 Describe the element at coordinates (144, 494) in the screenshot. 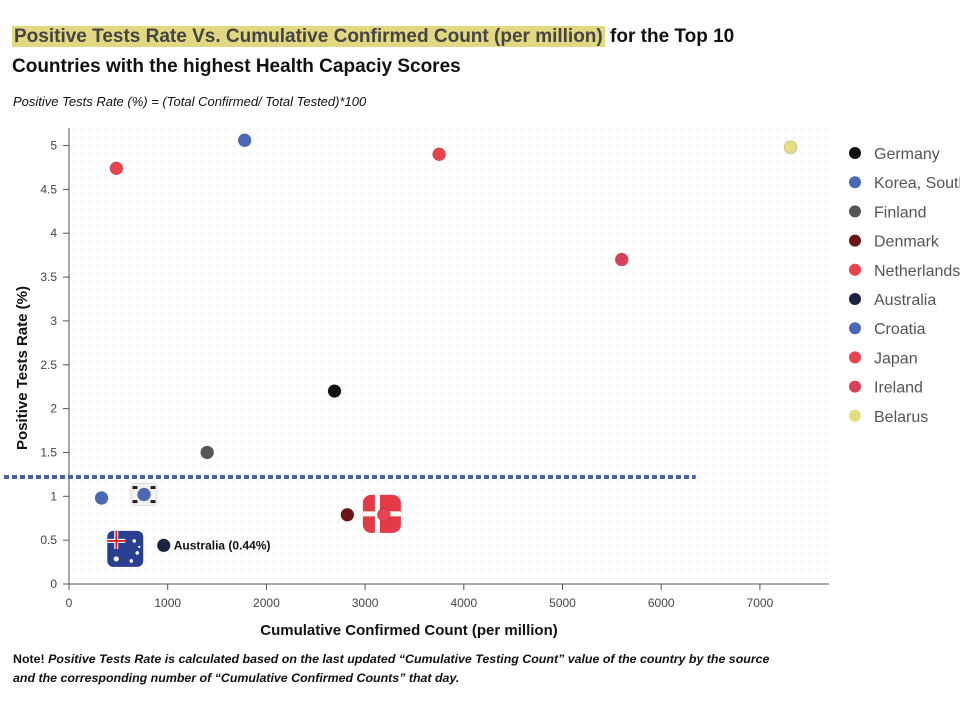

I see `point-croatia` at that location.